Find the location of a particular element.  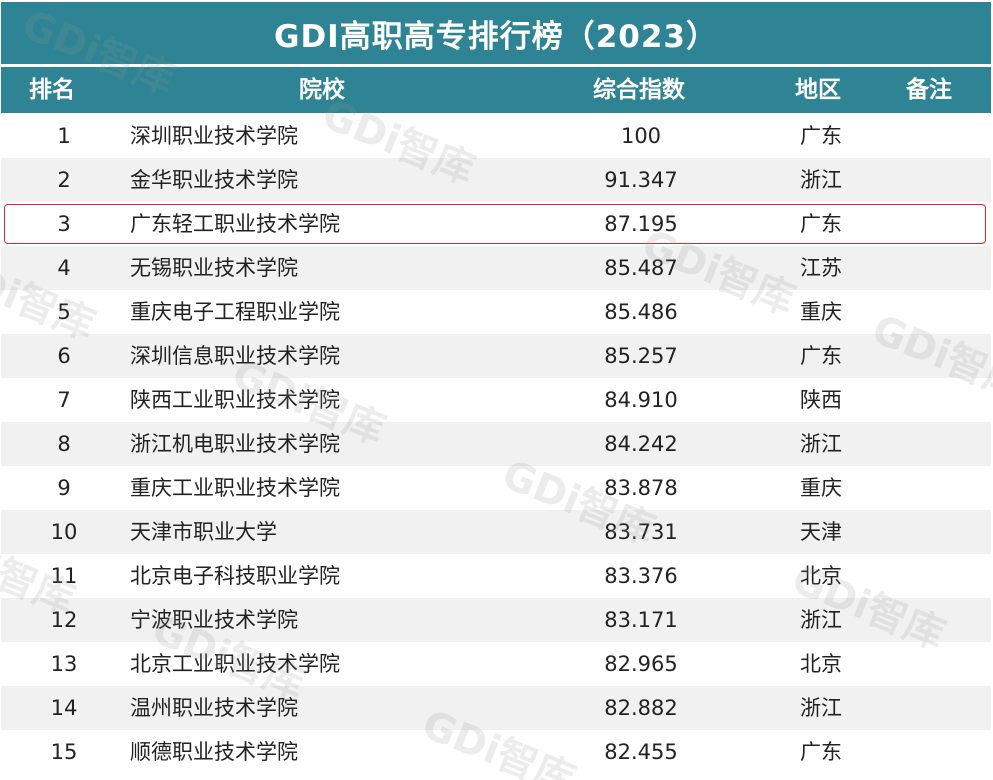

table-row: 1 深圳职业技术学院 100 广东 is located at coordinates (496, 136).